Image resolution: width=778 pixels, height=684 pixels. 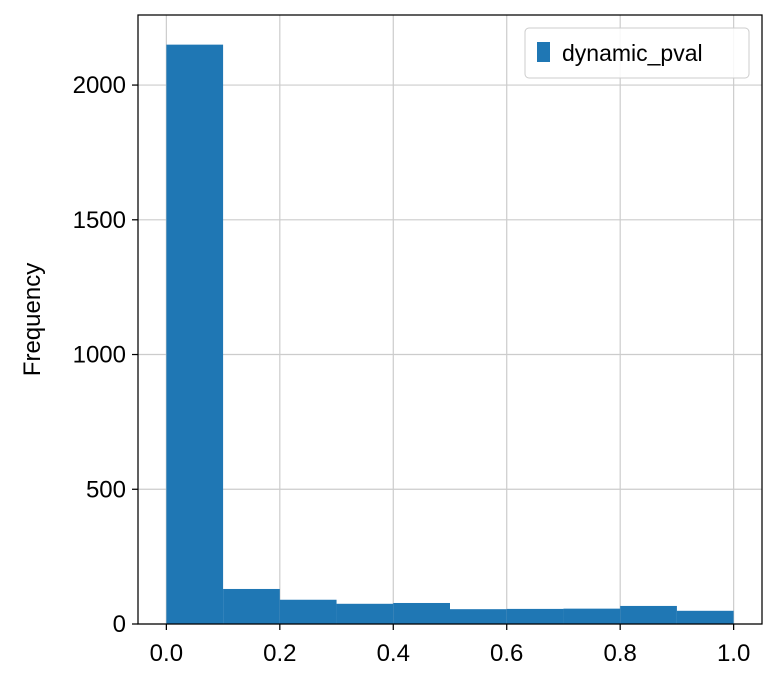 I want to click on y-axis: 0 500 1000 1500 2000, so click(x=105, y=355).